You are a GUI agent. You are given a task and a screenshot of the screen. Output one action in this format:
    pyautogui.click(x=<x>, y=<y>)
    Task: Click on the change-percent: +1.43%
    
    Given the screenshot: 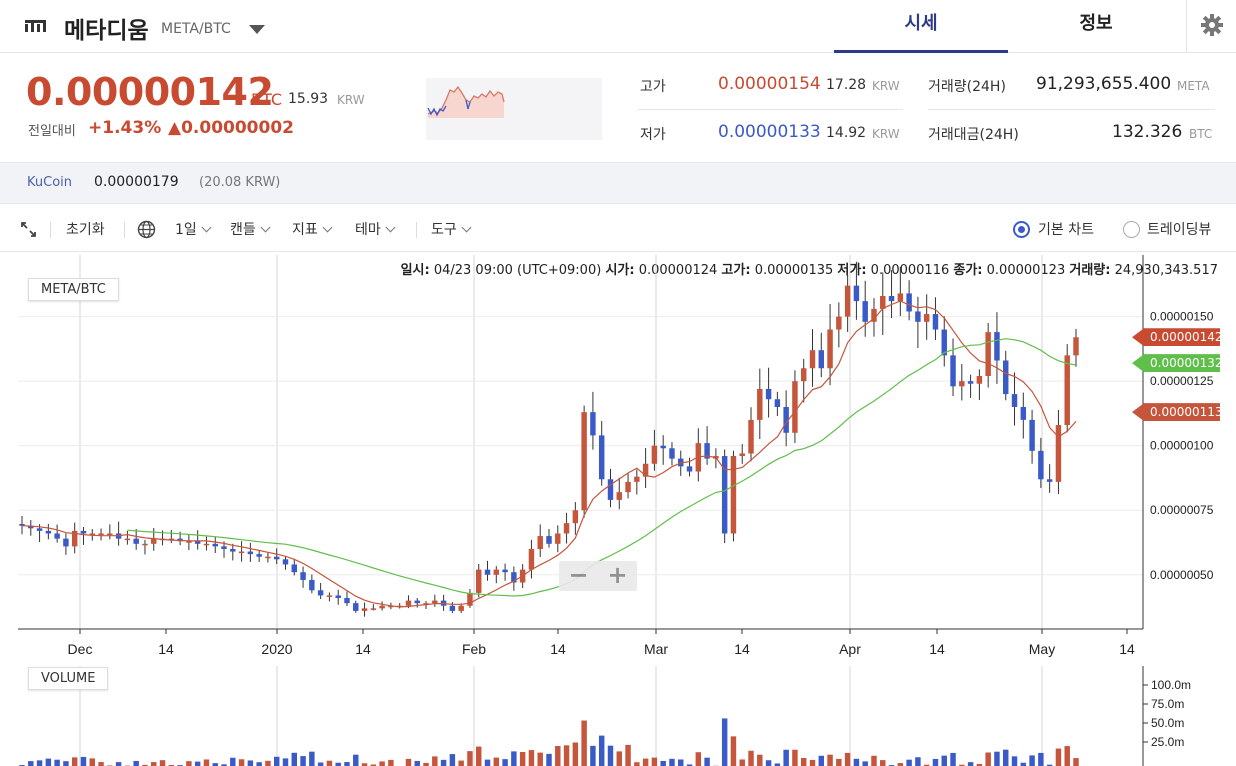 What is the action you would take?
    pyautogui.click(x=125, y=128)
    